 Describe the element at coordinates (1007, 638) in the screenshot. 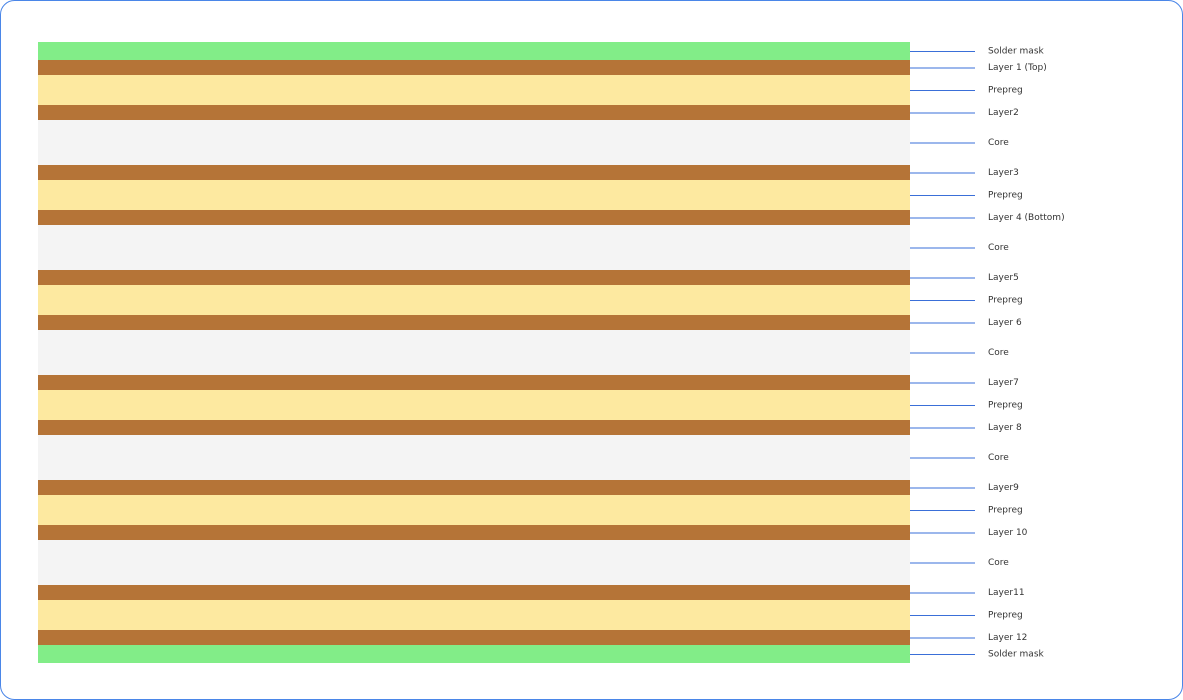

I see `layer-label: Layer 12` at that location.